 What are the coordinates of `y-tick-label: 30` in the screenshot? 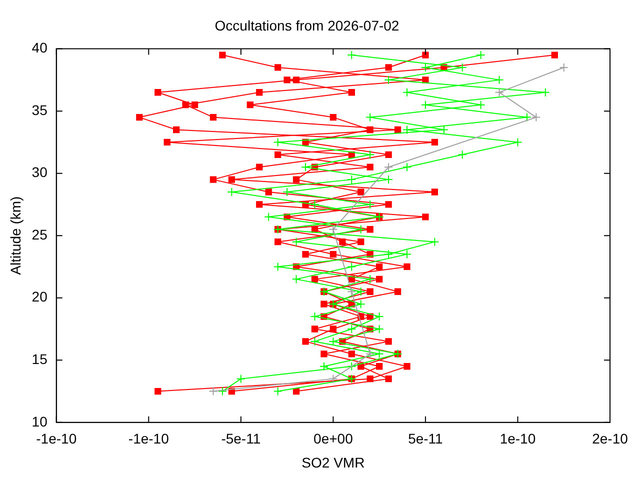 It's located at (40, 172).